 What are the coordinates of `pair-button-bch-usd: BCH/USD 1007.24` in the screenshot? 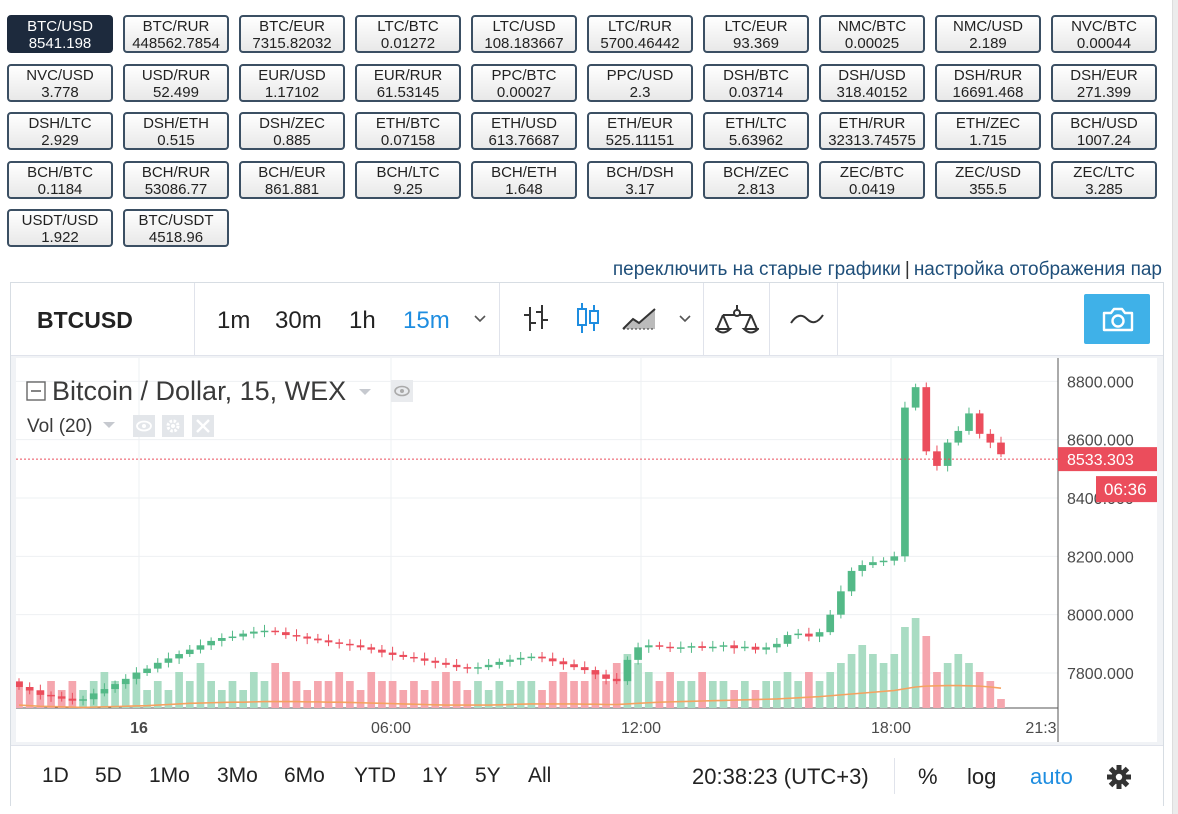 It's located at (1104, 131).